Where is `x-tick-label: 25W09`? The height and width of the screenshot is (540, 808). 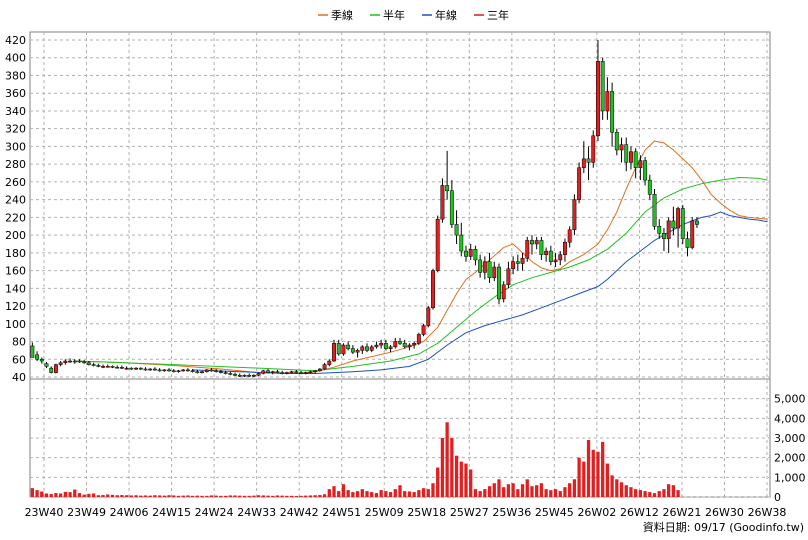 x-tick-label: 25W09 is located at coordinates (384, 512).